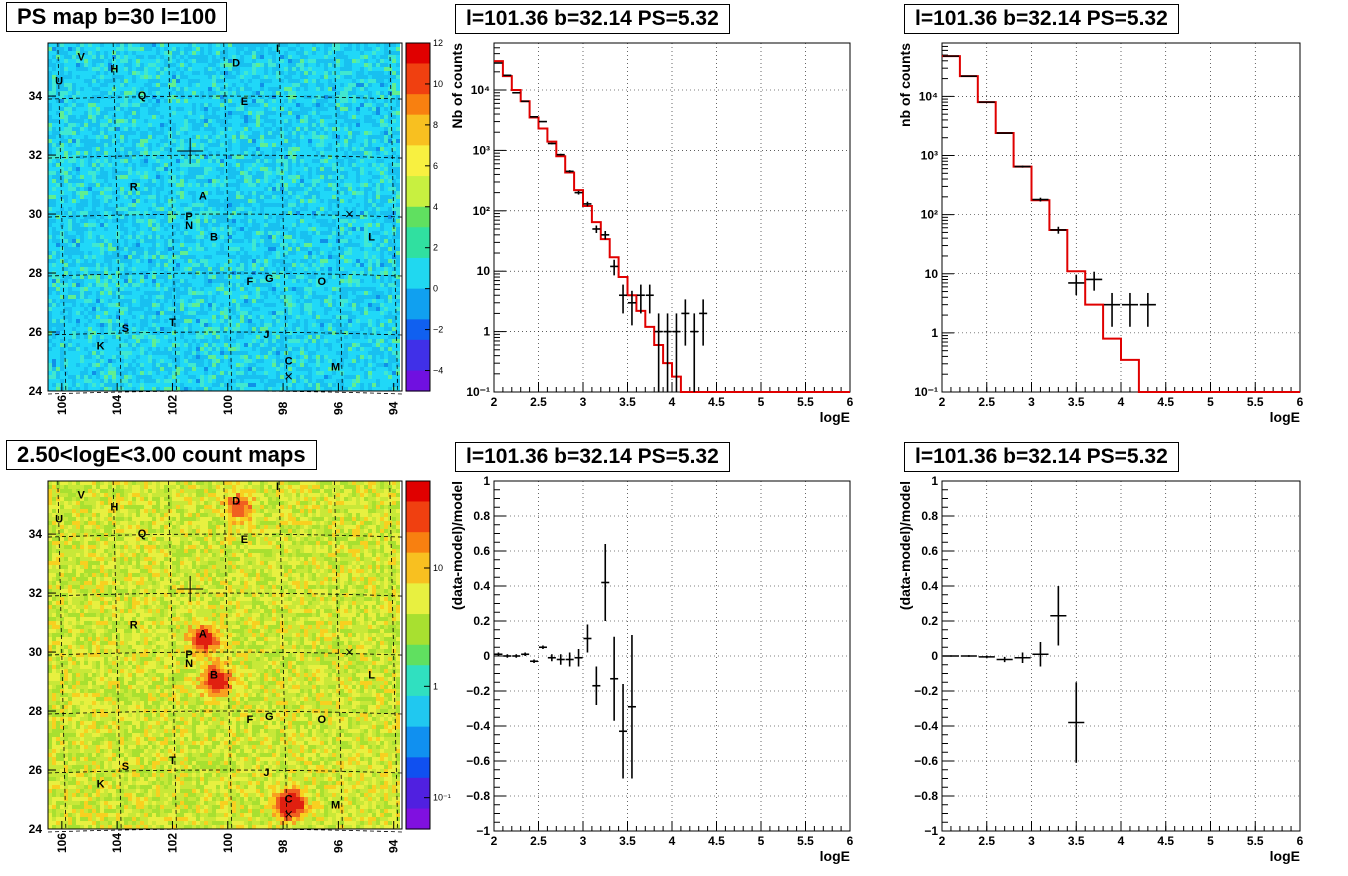 This screenshot has width=1348, height=876. Describe the element at coordinates (266, 773) in the screenshot. I see `map_bottom-source-J: J` at that location.